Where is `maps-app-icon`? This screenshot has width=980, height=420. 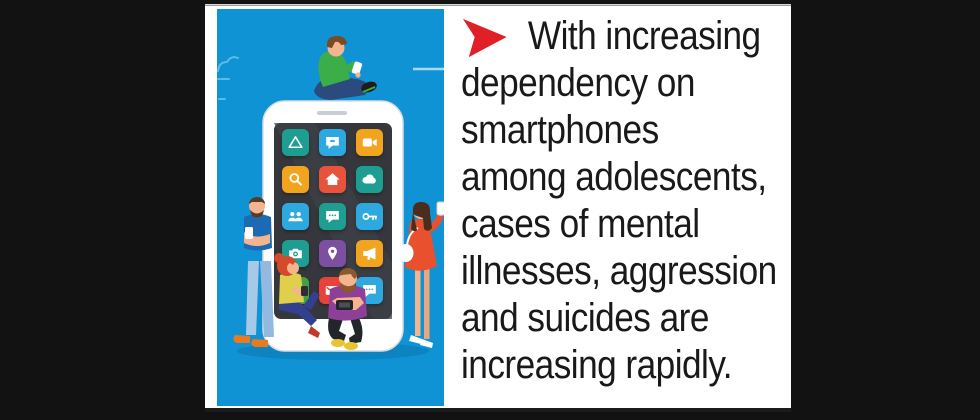
maps-app-icon is located at coordinates (332, 253).